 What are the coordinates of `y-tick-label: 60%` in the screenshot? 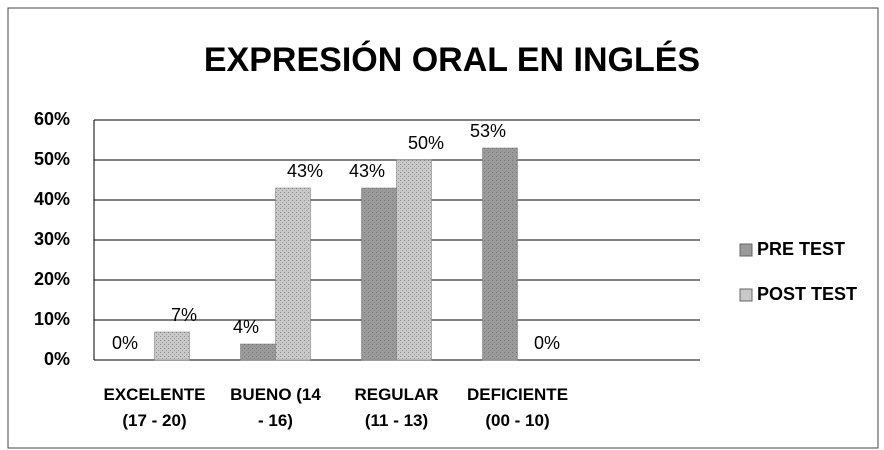 It's located at (52, 119).